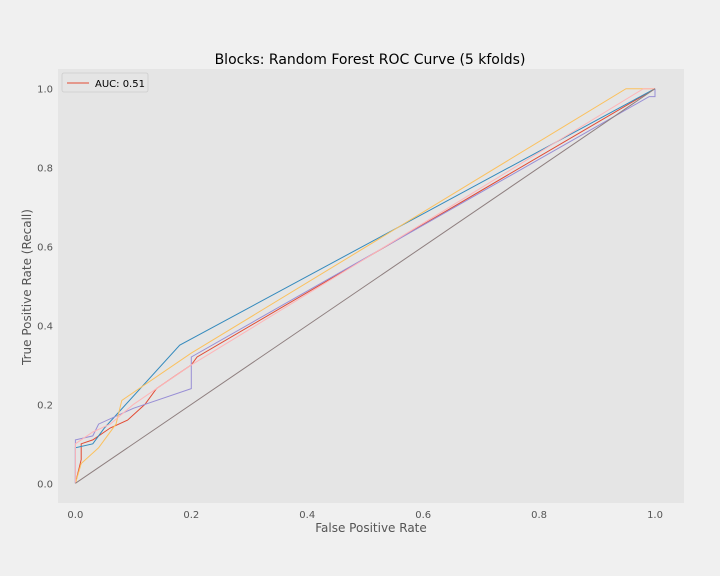 The image size is (720, 576). Describe the element at coordinates (45, 326) in the screenshot. I see `y-tick-label: 0.4` at that location.